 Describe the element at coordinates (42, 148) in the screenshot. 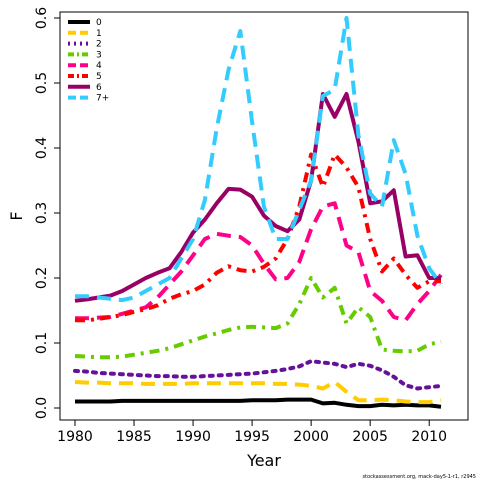

I see `y-tick-label: 0.4` at that location.